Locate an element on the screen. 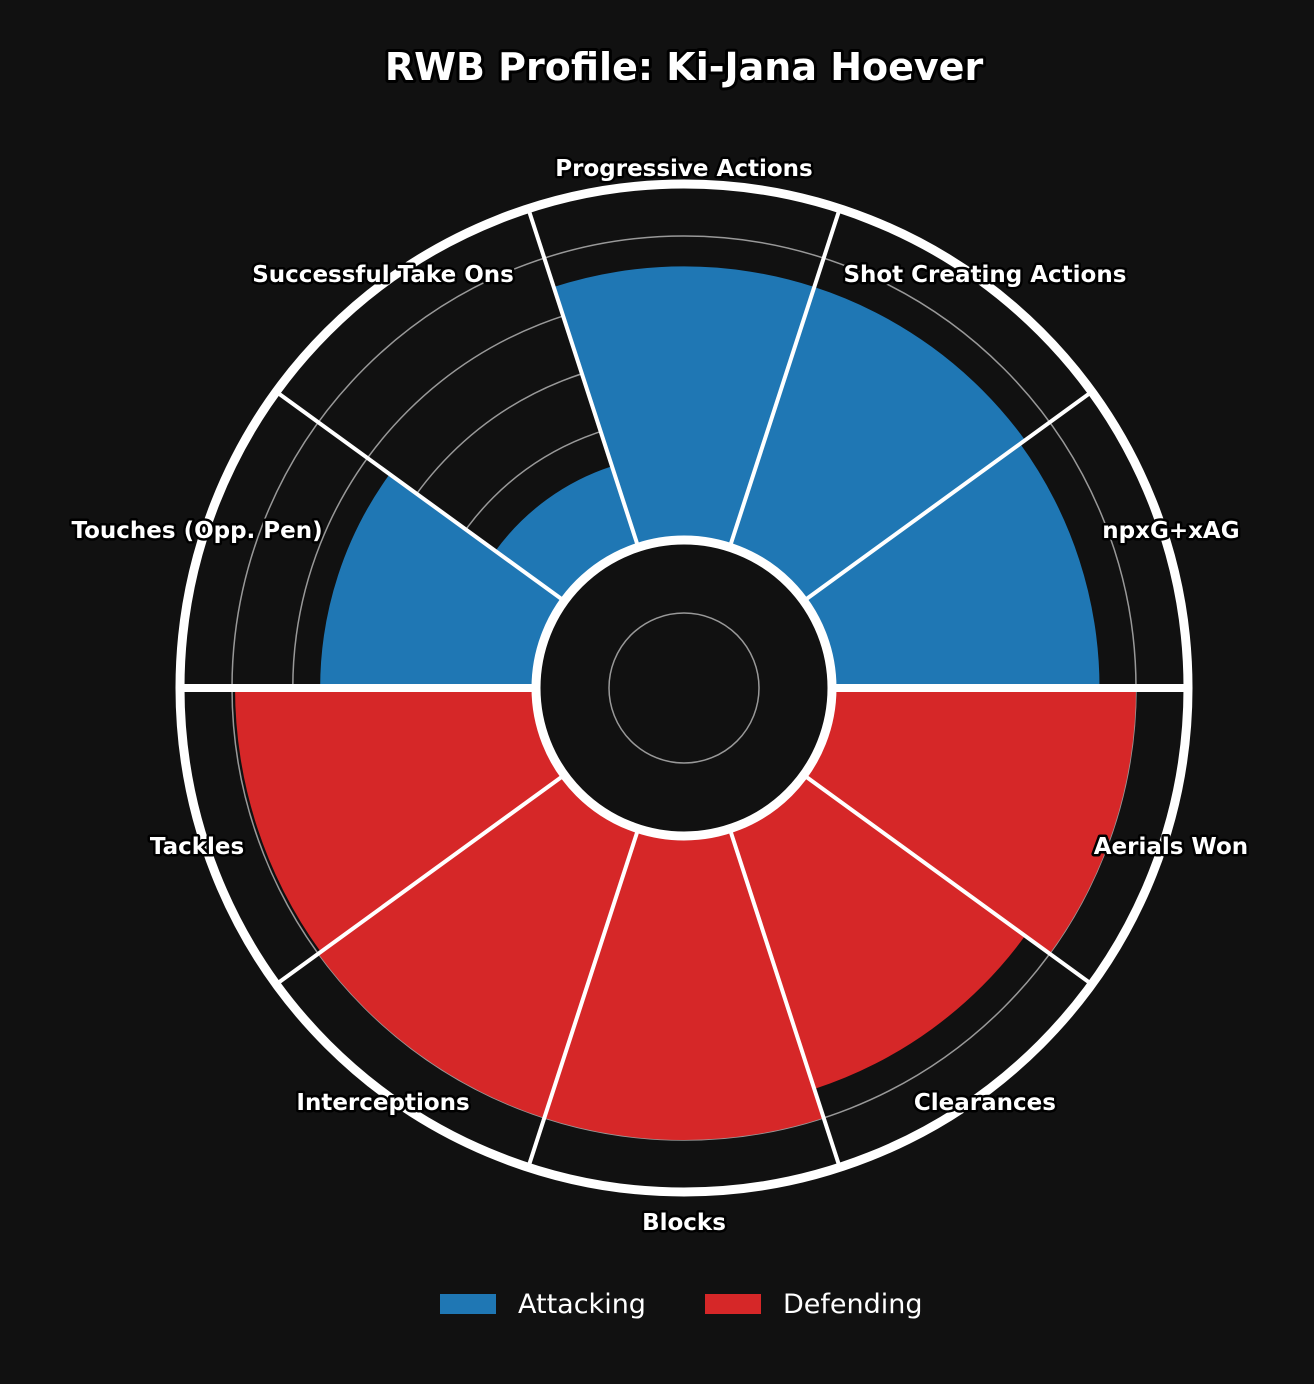  legend-swatch-attacking is located at coordinates (468, 1304).